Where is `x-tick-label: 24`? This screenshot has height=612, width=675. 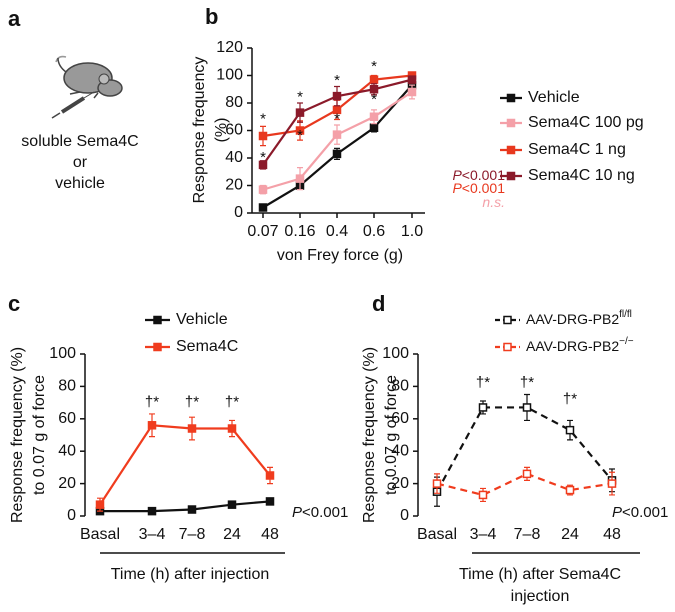
x-tick-label: 24 is located at coordinates (232, 534).